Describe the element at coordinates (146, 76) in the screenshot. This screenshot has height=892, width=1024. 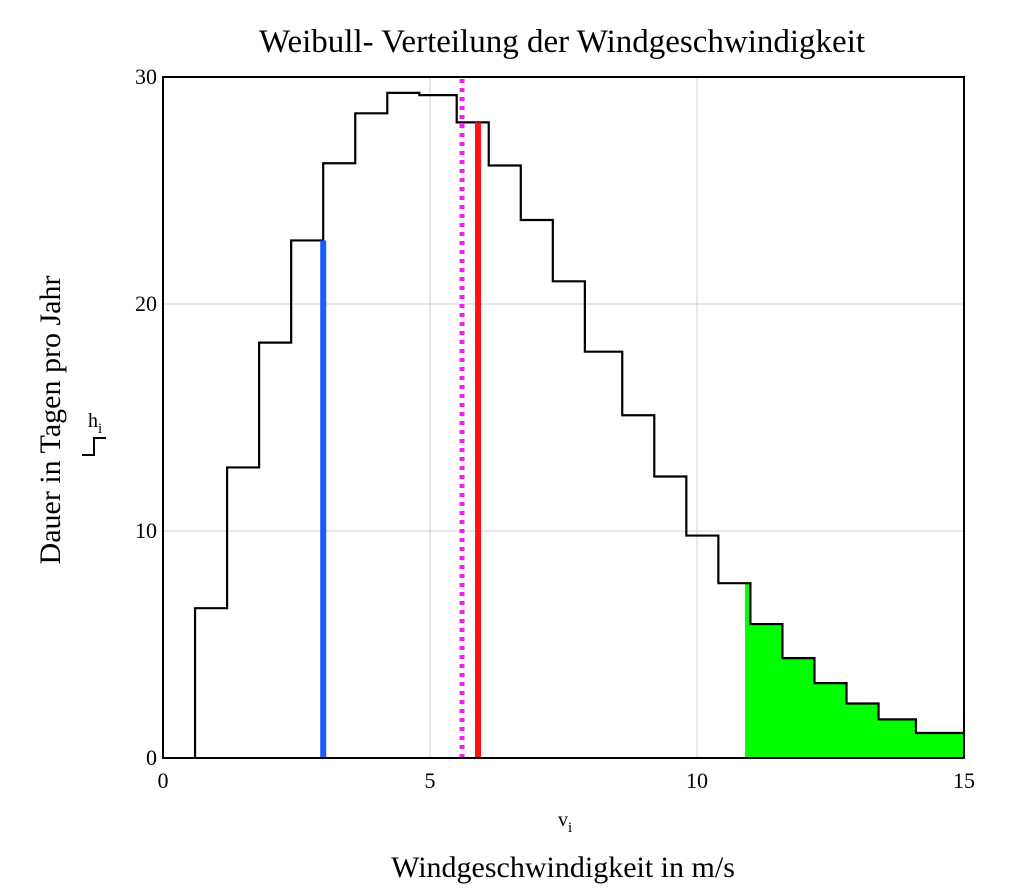
I see `y-tick-label-3: 30` at that location.